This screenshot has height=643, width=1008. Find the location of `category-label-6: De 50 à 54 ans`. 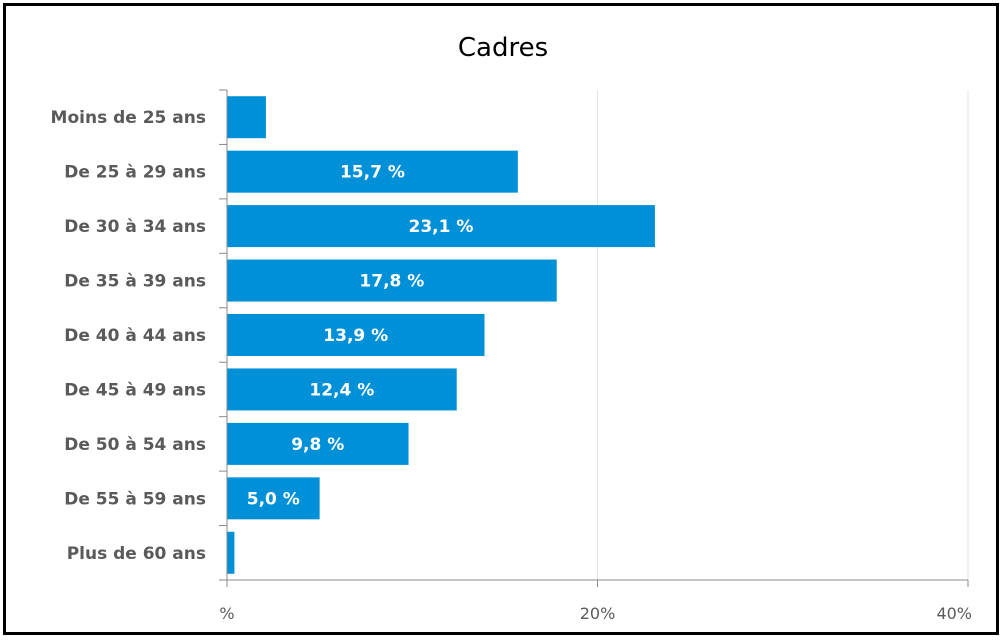

category-label-6: De 50 à 54 ans is located at coordinates (135, 445).